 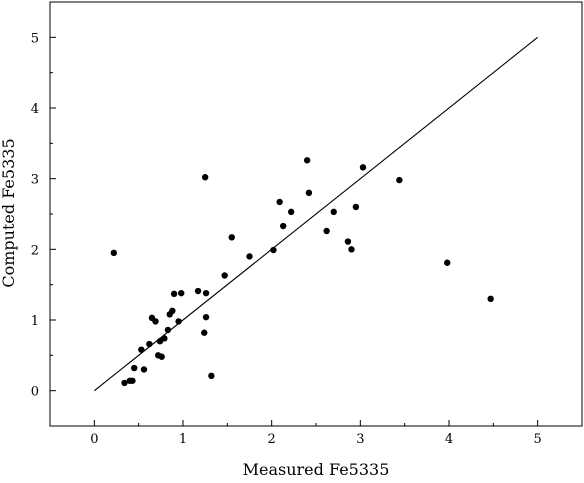 I want to click on x-tick-label: 0, so click(x=94, y=439).